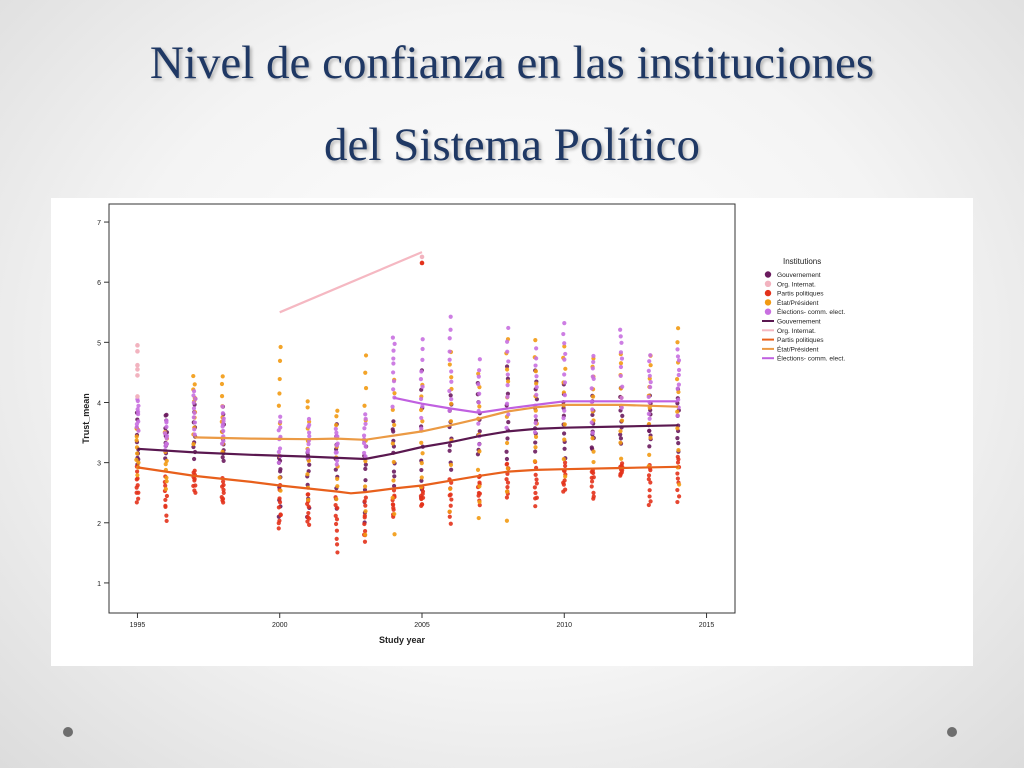 The height and width of the screenshot is (768, 1024). I want to click on legend-label: Élections- comm. elect., so click(811, 311).